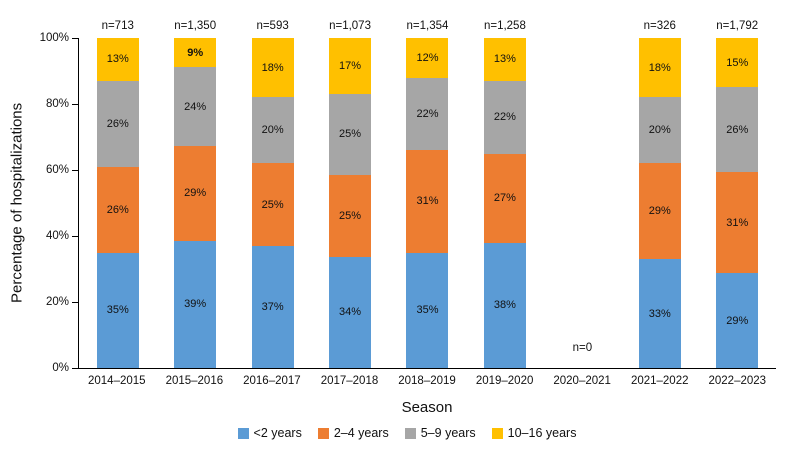 The height and width of the screenshot is (461, 792). I want to click on bar-segment-label: 27%, so click(504, 198).